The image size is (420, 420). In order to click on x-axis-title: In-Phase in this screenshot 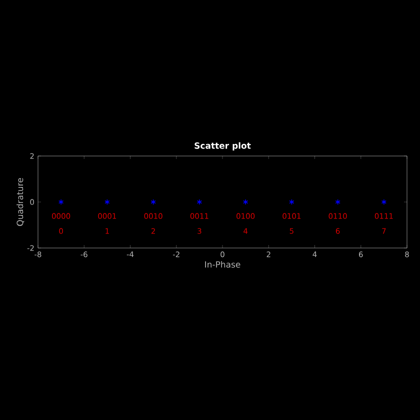, I will do `click(222, 264)`.